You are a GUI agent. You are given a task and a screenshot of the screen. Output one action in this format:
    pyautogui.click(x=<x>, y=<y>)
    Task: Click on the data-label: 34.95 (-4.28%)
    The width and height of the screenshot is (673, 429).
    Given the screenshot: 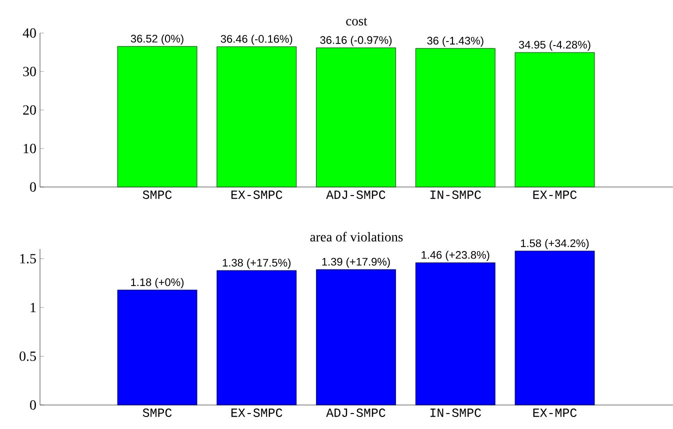 What is the action you would take?
    pyautogui.click(x=554, y=45)
    